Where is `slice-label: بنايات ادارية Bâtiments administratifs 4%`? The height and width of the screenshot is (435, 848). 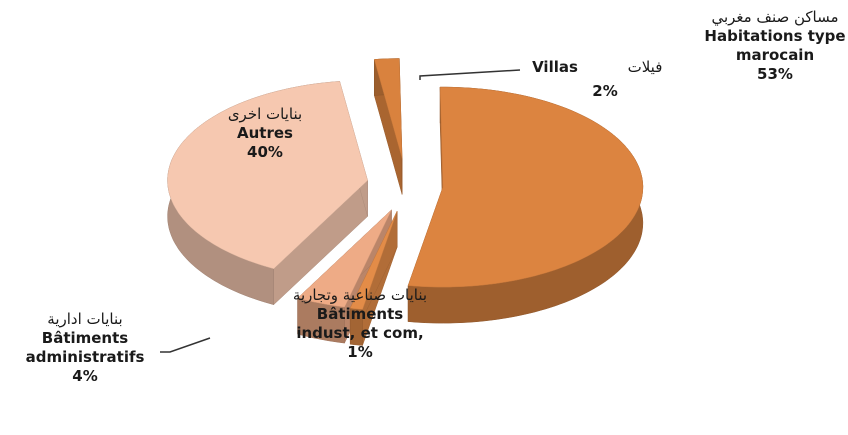 slice-label: بنايات ادارية Bâtiments administratifs 4% is located at coordinates (85, 348).